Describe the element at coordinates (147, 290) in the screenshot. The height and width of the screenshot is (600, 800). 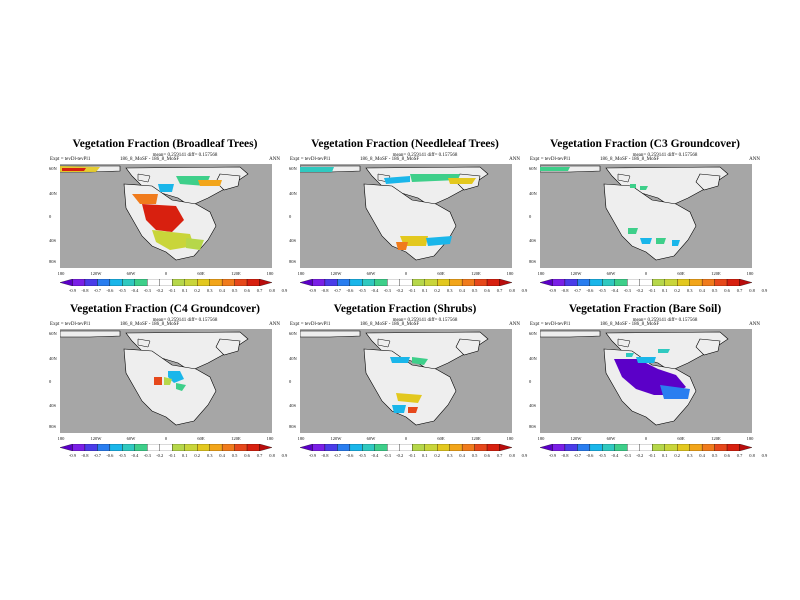
I see `colorbar-label: -0.3` at that location.